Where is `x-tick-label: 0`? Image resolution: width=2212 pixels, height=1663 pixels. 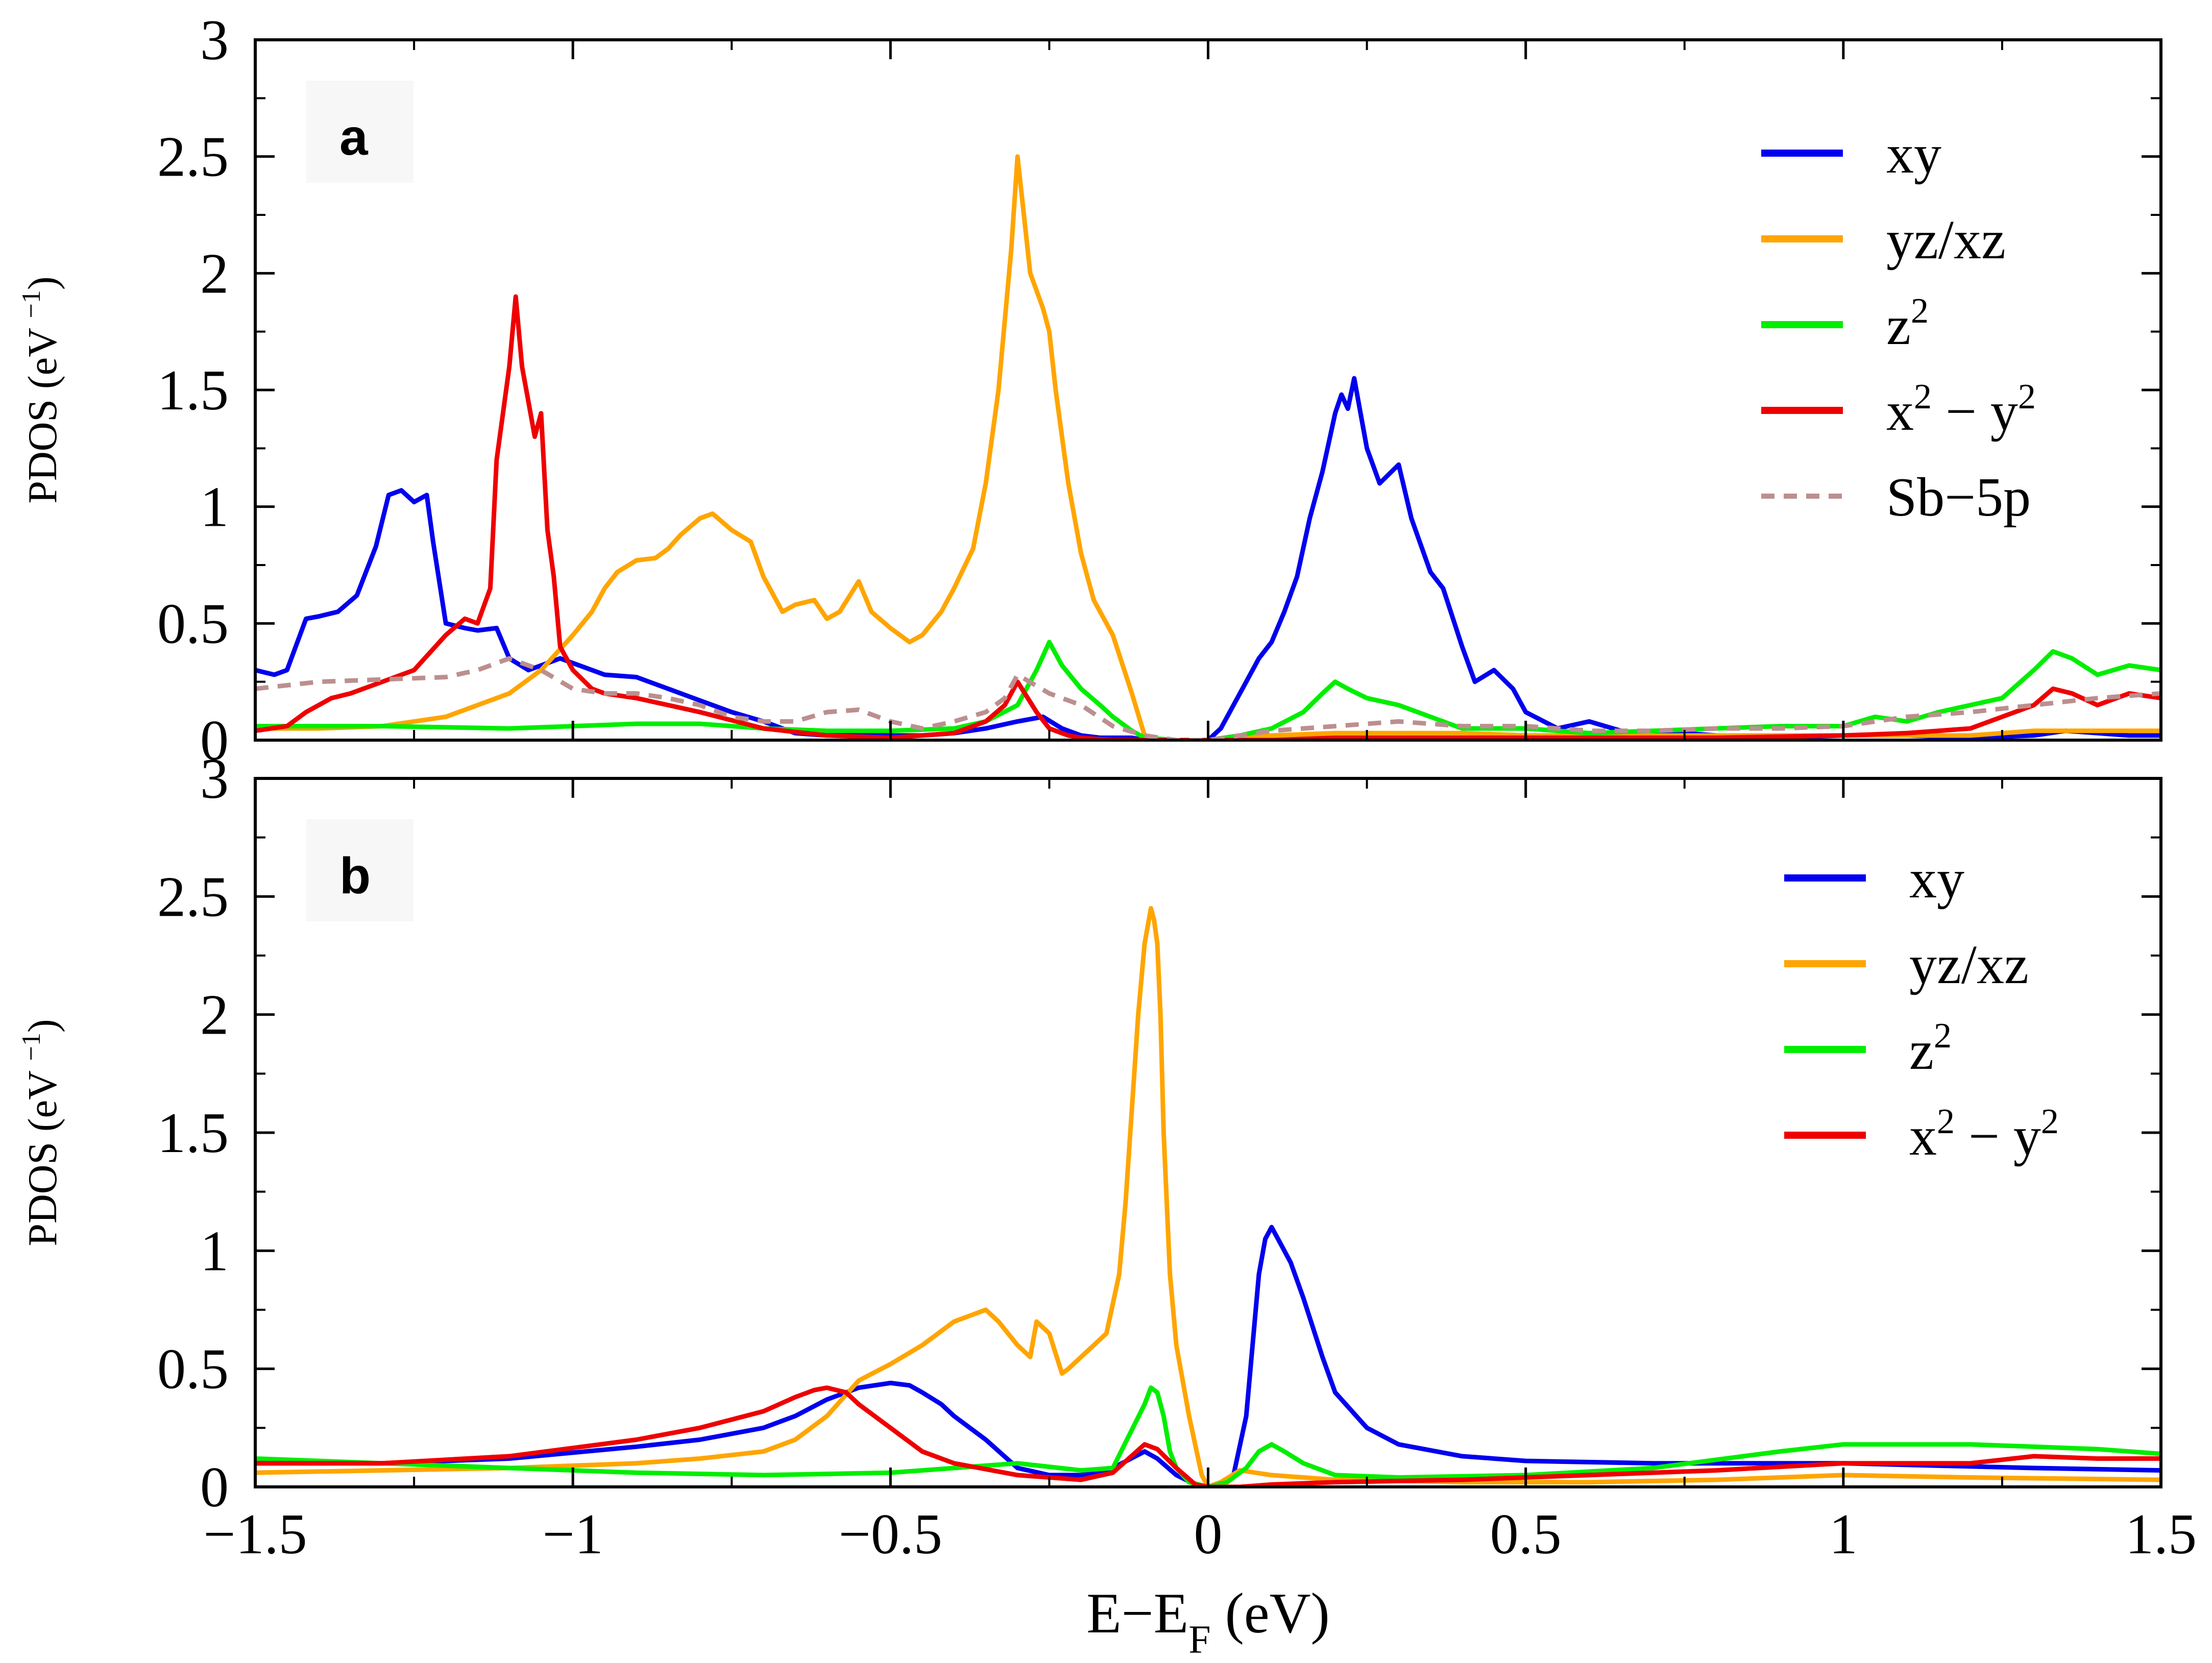 x-tick-label: 0 is located at coordinates (1208, 1534).